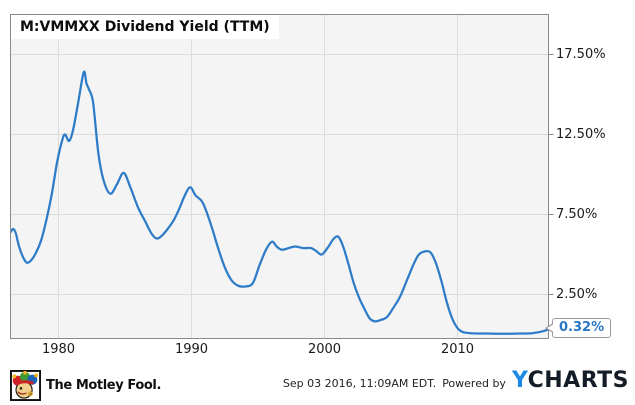 This screenshot has height=405, width=635. Describe the element at coordinates (519, 380) in the screenshot. I see `ycharts-logo-y: Y` at that location.